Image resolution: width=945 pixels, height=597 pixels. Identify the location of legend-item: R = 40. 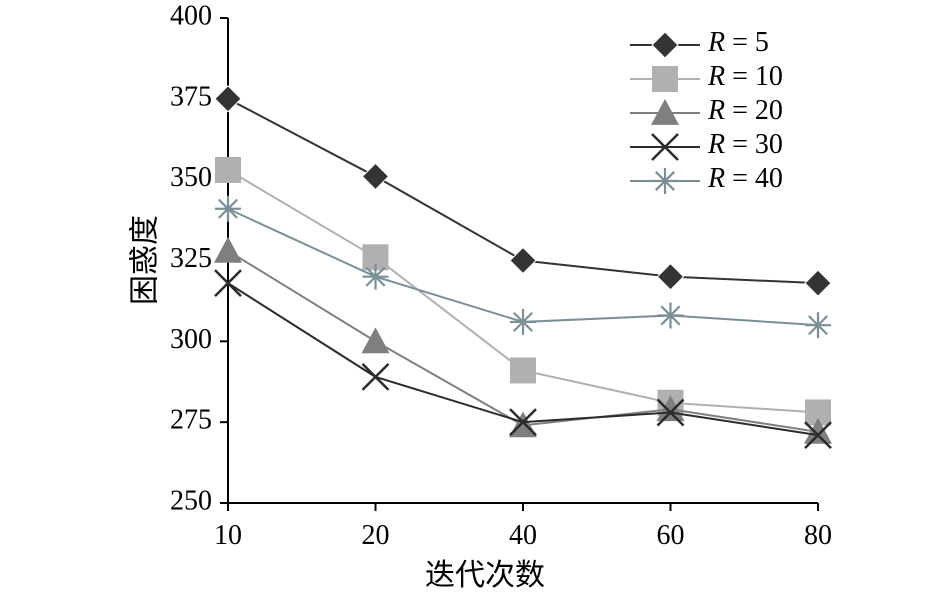
(706, 178).